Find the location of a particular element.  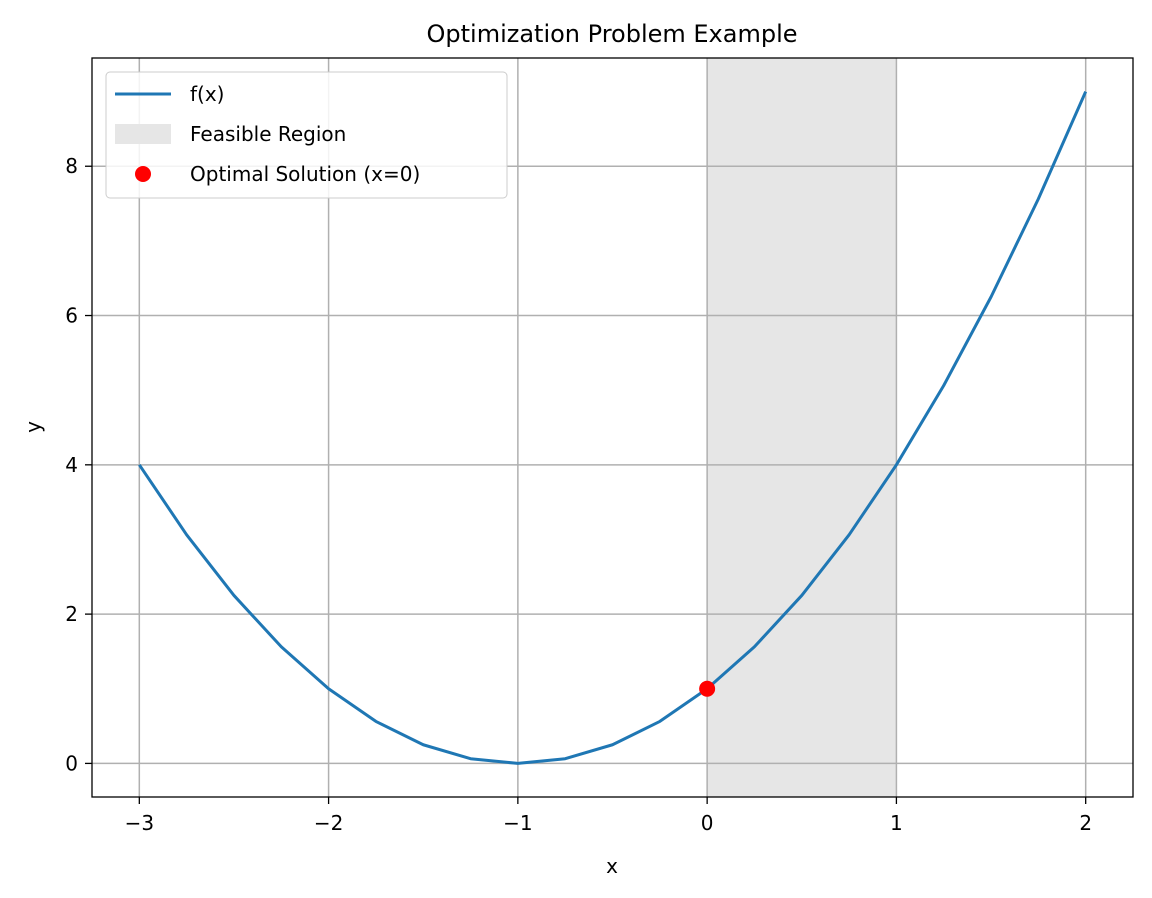

feasible-region-layer is located at coordinates (802, 427).